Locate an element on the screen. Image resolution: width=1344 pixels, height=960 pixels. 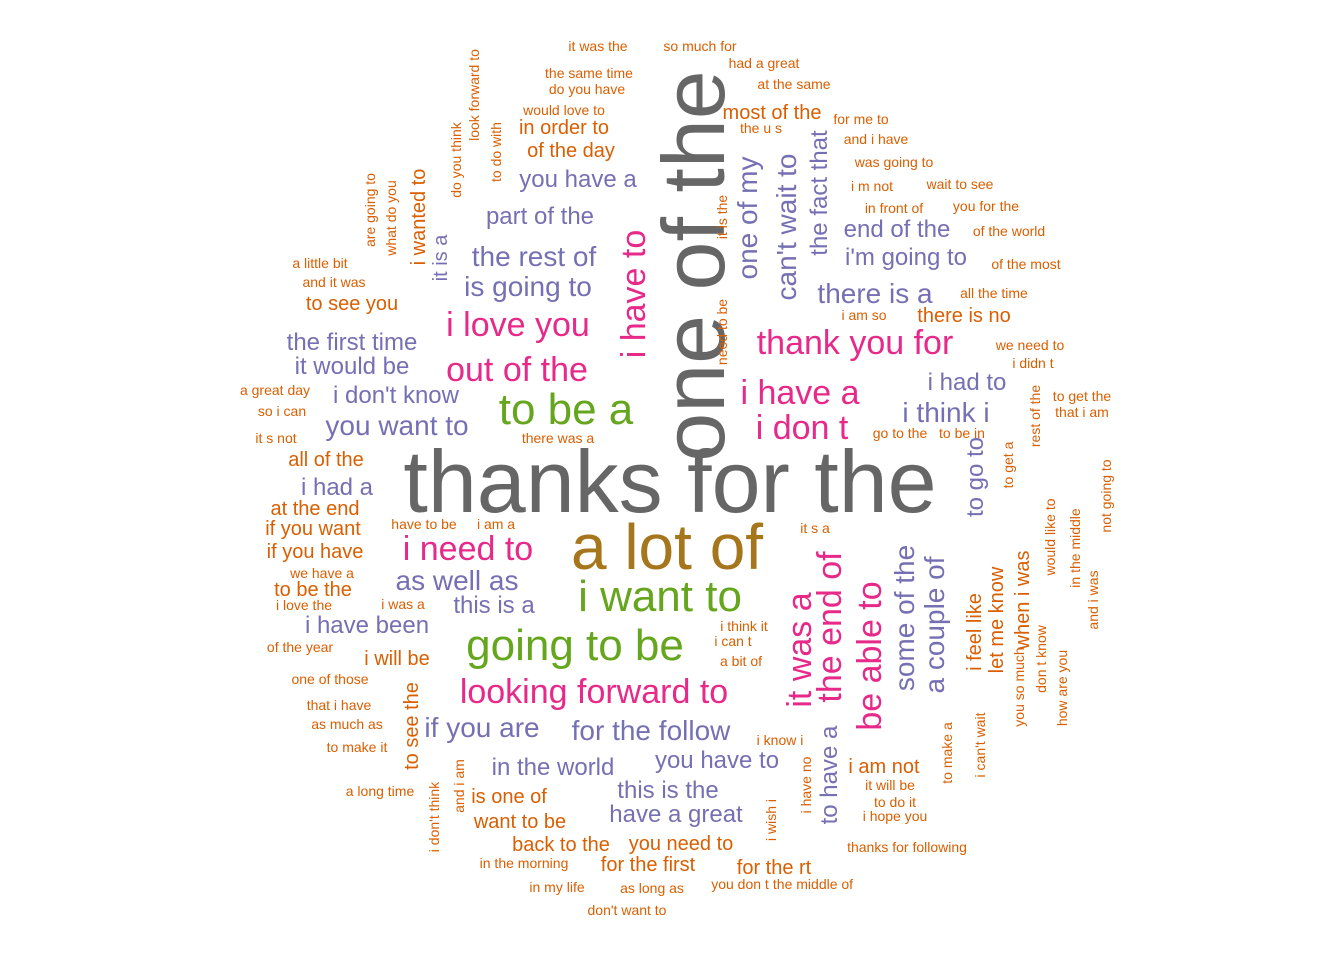
word-would-like-to: would like to is located at coordinates (1050, 537).